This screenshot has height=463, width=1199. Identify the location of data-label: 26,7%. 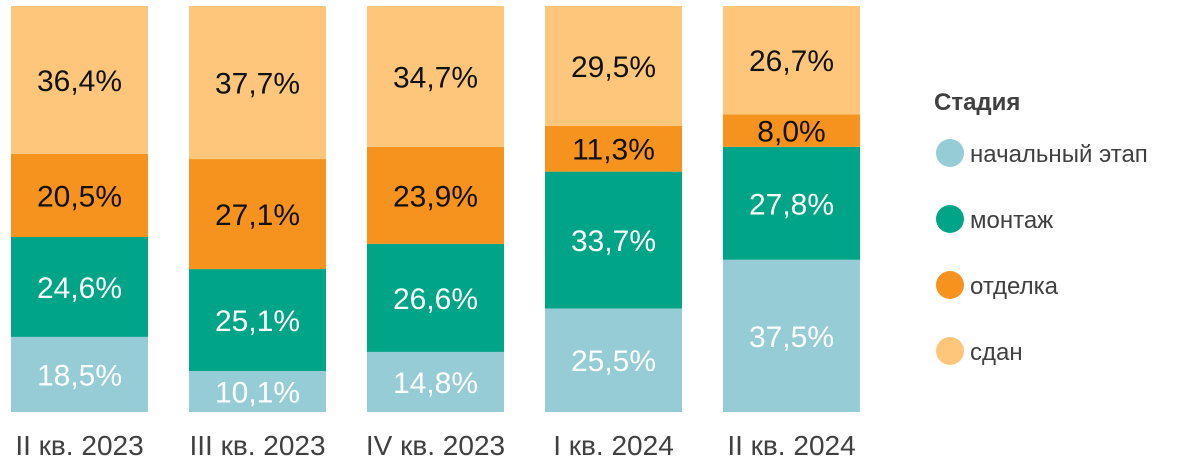
(791, 61).